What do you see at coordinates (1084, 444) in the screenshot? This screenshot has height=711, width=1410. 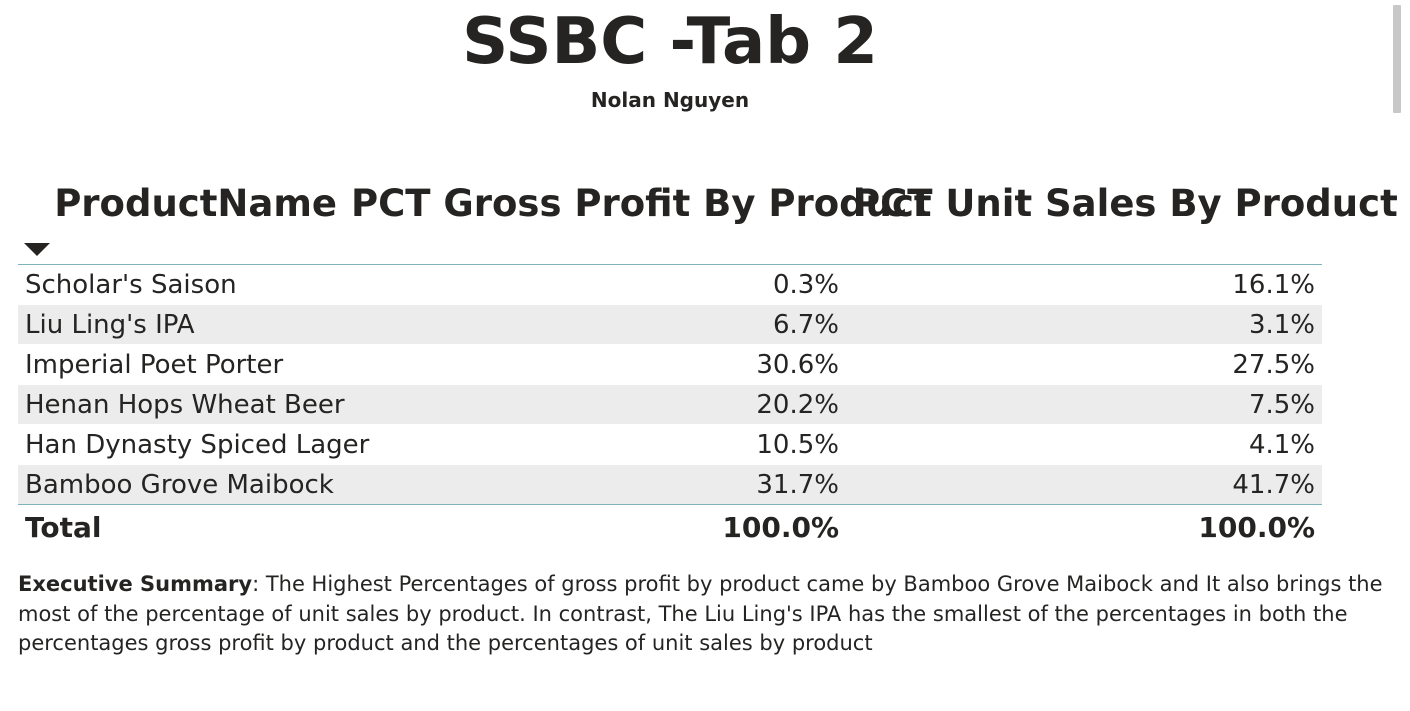 I see `unit-sales-pct-cell: 4.1%` at bounding box center [1084, 444].